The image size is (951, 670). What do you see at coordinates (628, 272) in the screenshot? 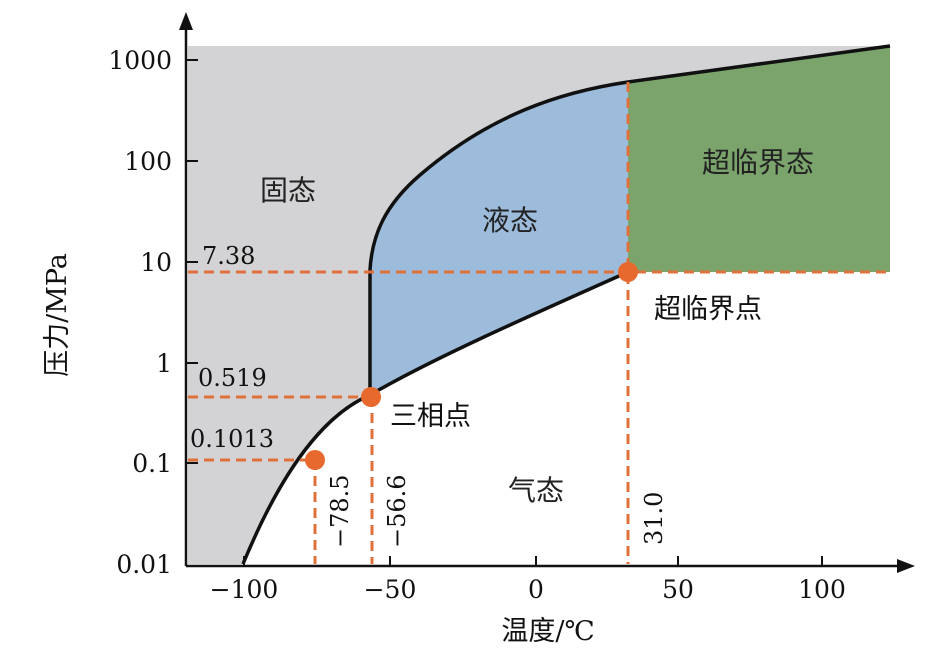
I see `critical-point-marker` at bounding box center [628, 272].